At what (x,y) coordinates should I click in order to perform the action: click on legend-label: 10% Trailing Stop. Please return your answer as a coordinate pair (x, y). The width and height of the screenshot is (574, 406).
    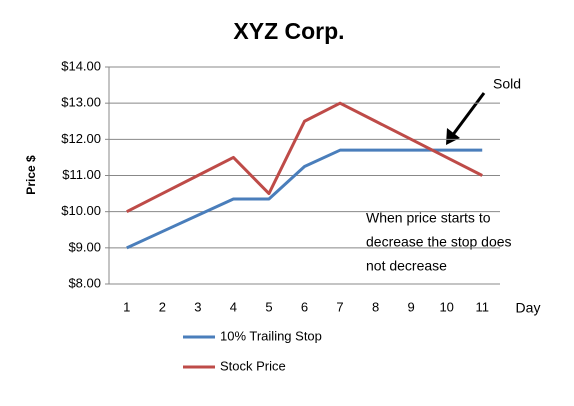
    Looking at the image, I should click on (271, 335).